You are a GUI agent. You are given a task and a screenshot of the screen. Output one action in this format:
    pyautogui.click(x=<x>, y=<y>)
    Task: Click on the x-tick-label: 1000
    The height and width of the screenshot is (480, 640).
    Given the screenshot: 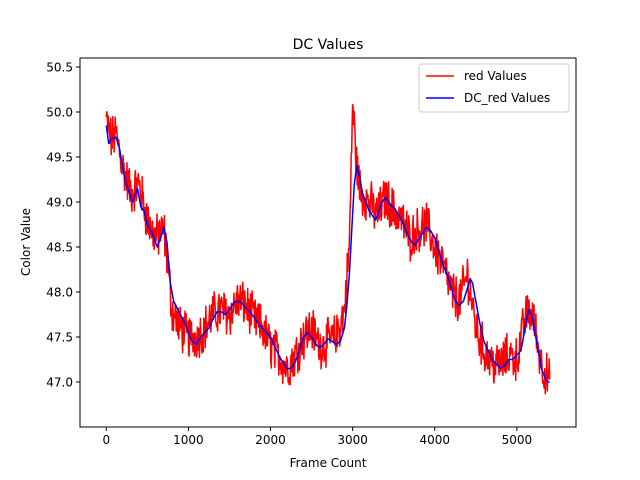 What is the action you would take?
    pyautogui.click(x=188, y=440)
    